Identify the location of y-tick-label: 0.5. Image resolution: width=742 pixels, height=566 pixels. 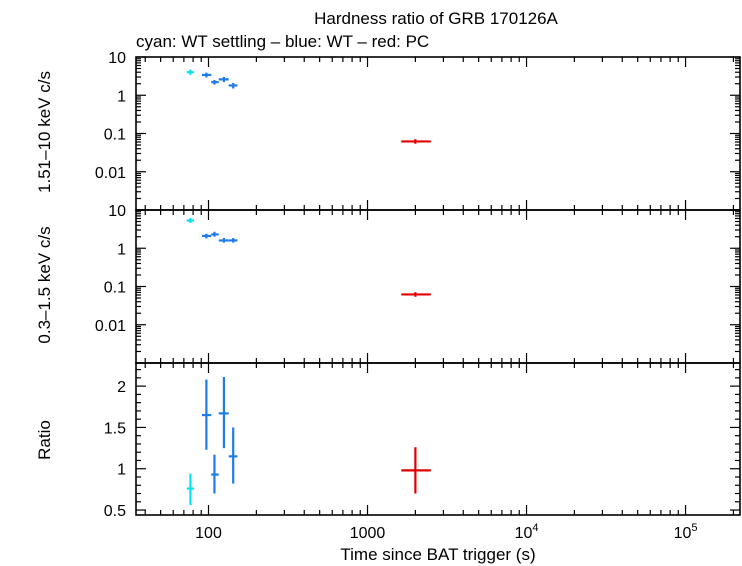
(115, 511).